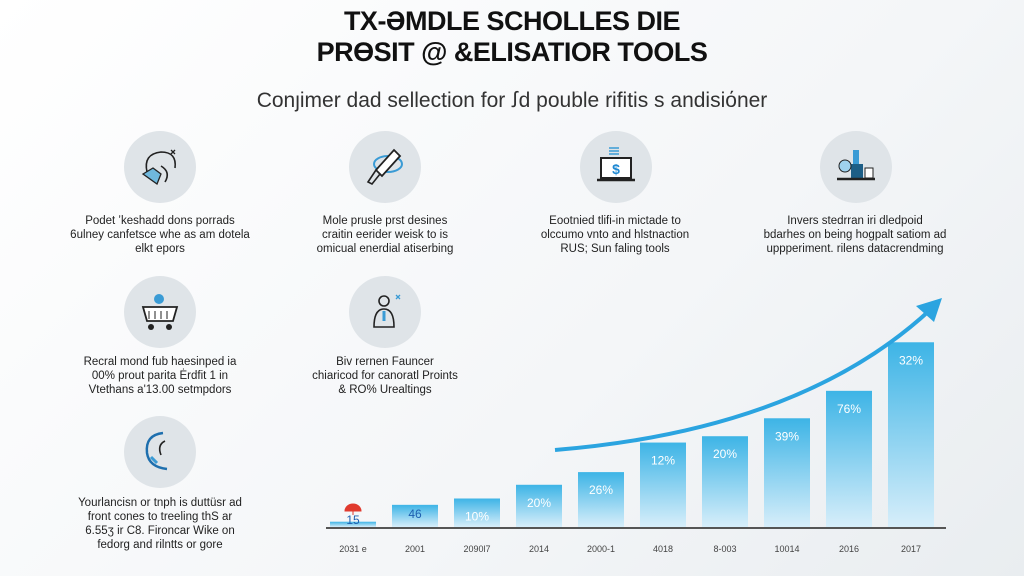 Image resolution: width=1024 pixels, height=576 pixels. I want to click on bar-data-label: 32%, so click(911, 360).